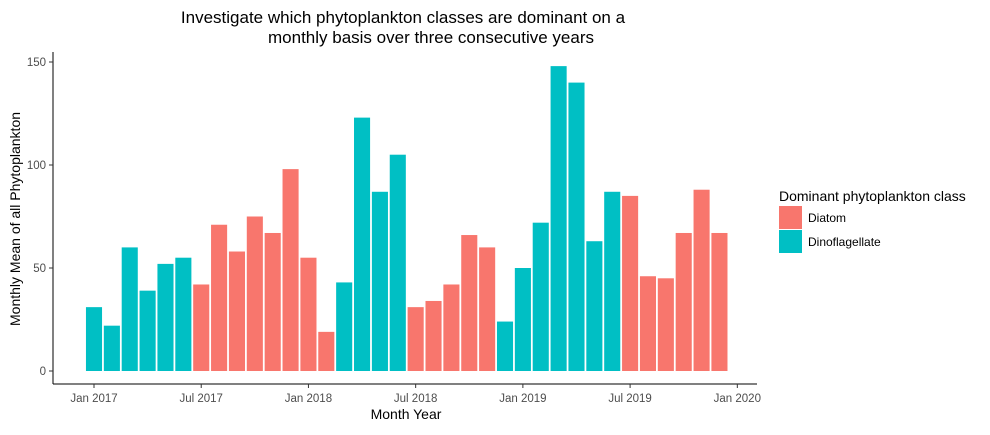 Image resolution: width=990 pixels, height=435 pixels. I want to click on bar-jan-2017, so click(94, 339).